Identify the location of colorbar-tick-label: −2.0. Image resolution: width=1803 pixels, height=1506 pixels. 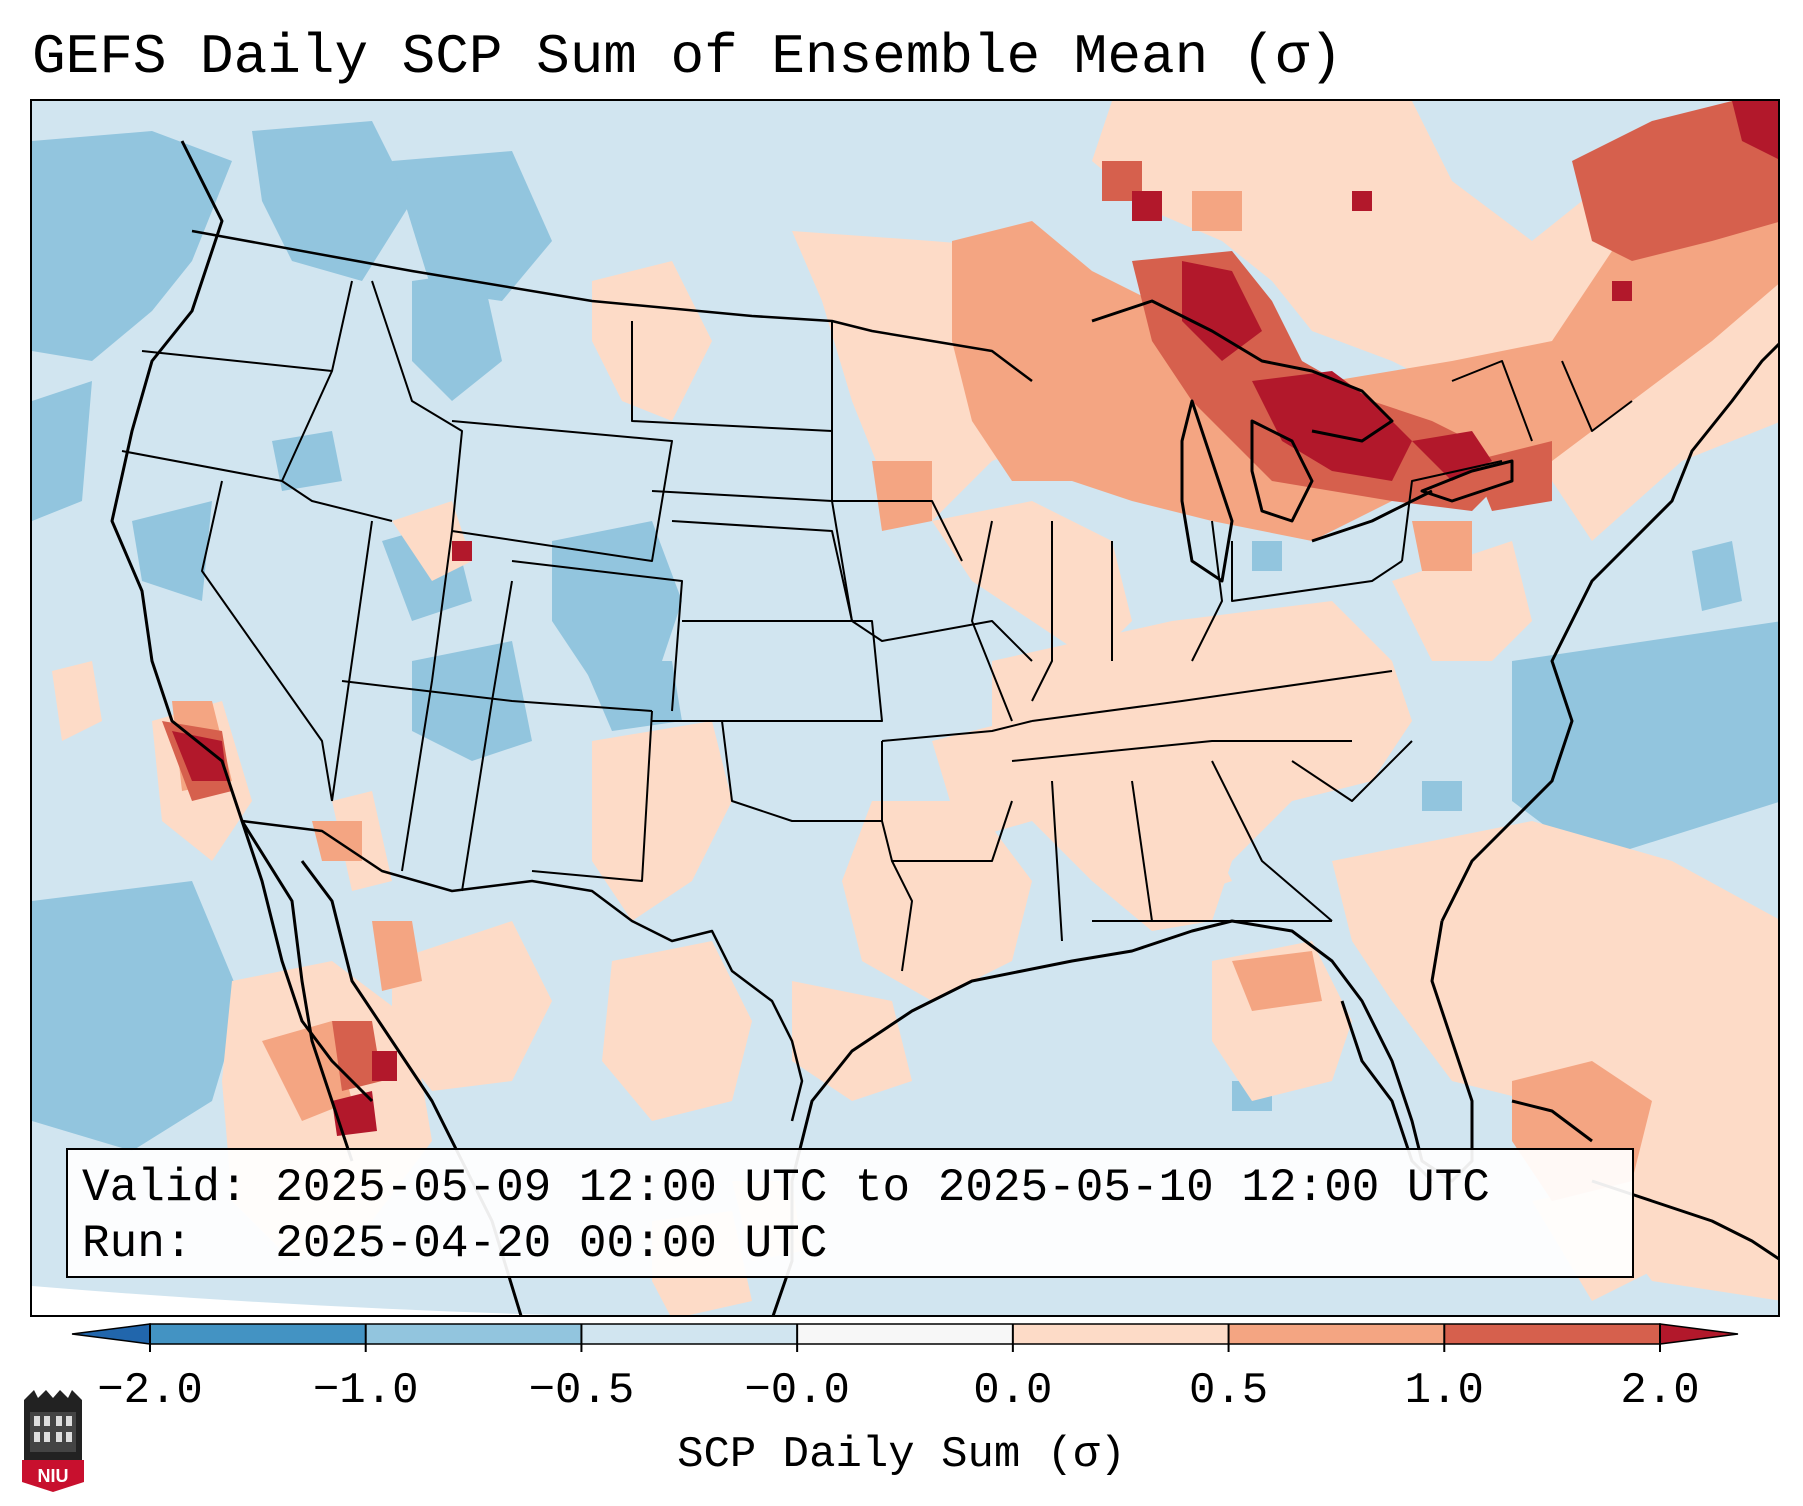
(150, 1391).